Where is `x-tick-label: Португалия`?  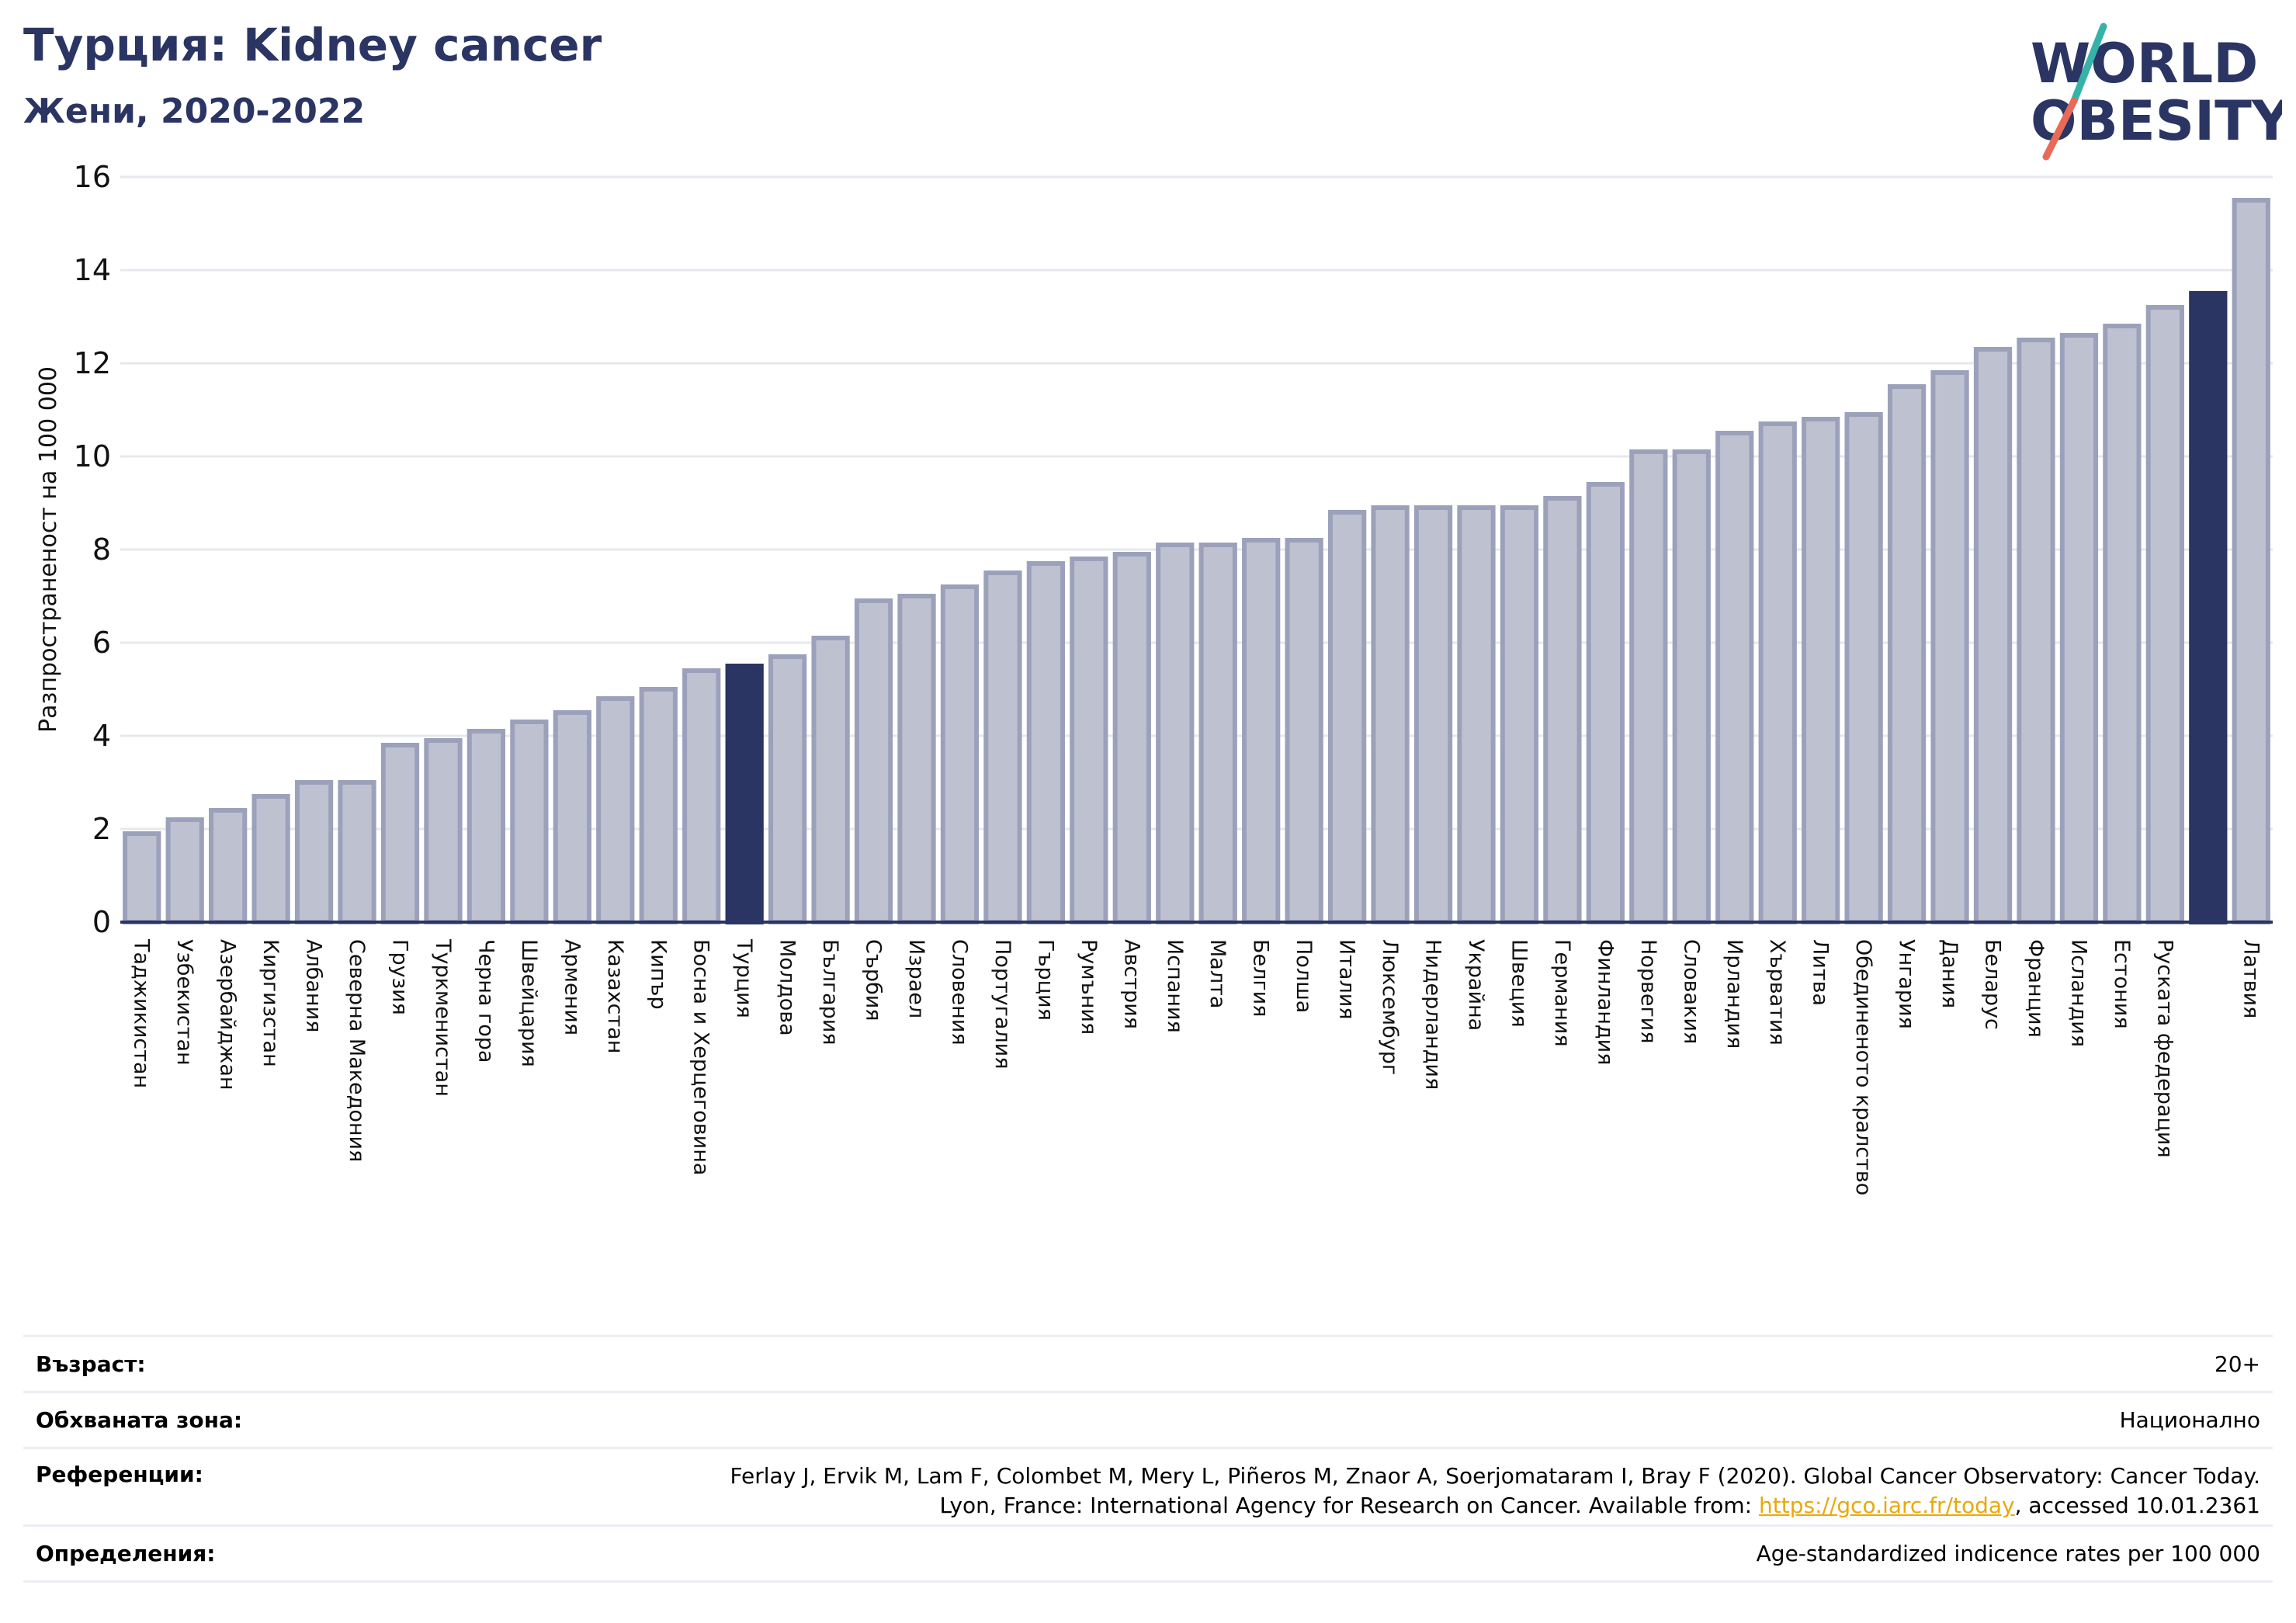 x-tick-label: Португалия is located at coordinates (1002, 1004).